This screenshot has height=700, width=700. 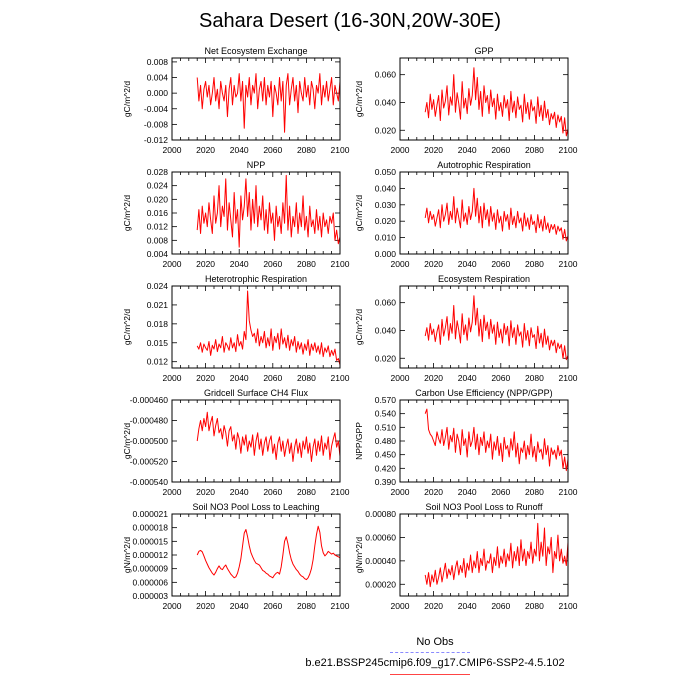 What do you see at coordinates (149, 421) in the screenshot?
I see `y-tick-label: -0.000480` at bounding box center [149, 421].